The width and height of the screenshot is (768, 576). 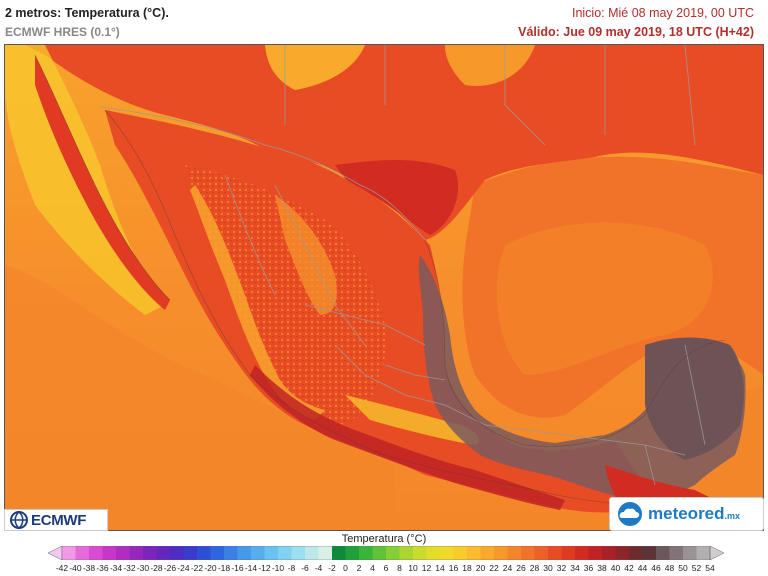 What do you see at coordinates (604, 298) in the screenshot?
I see `gulf-center` at bounding box center [604, 298].